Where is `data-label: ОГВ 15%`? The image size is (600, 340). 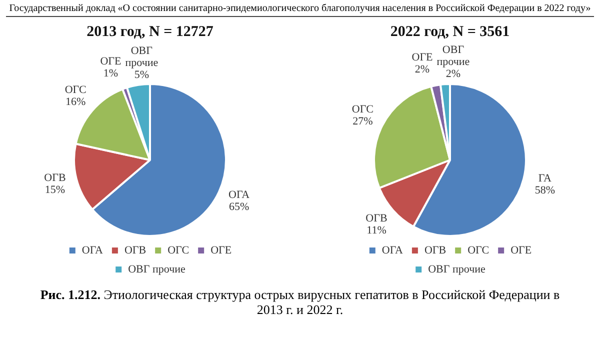 data-label: ОГВ 15% is located at coordinates (55, 184).